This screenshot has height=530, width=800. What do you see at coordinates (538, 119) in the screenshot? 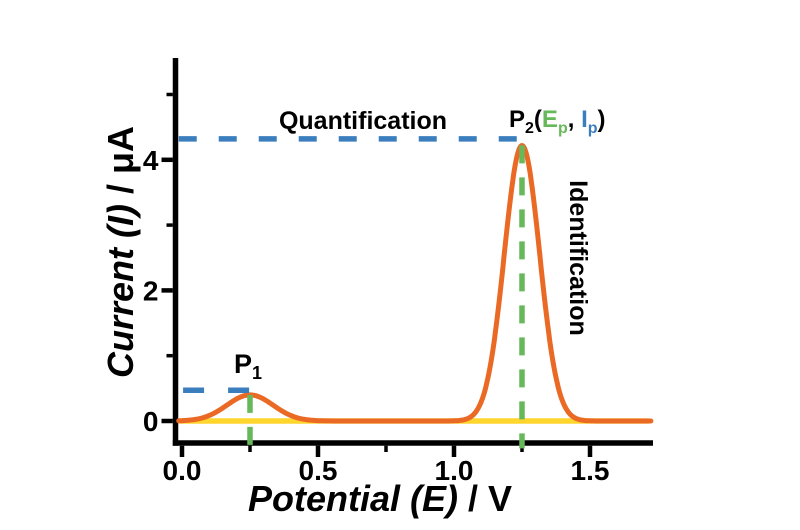
I see `p2-open-paren: (` at bounding box center [538, 119].